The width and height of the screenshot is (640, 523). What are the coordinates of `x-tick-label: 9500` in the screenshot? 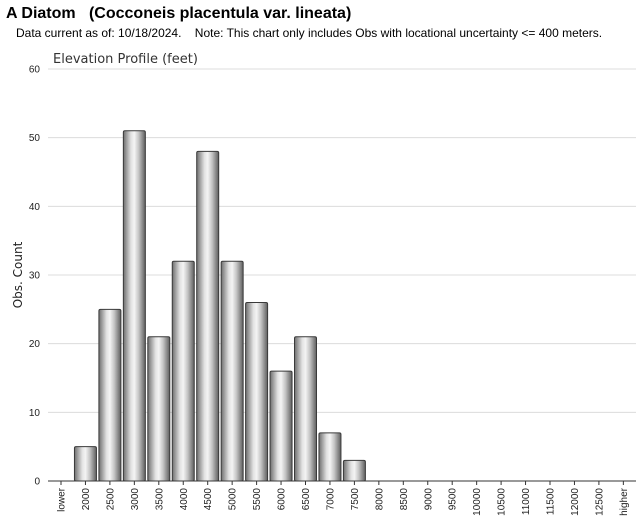 It's located at (453, 499).